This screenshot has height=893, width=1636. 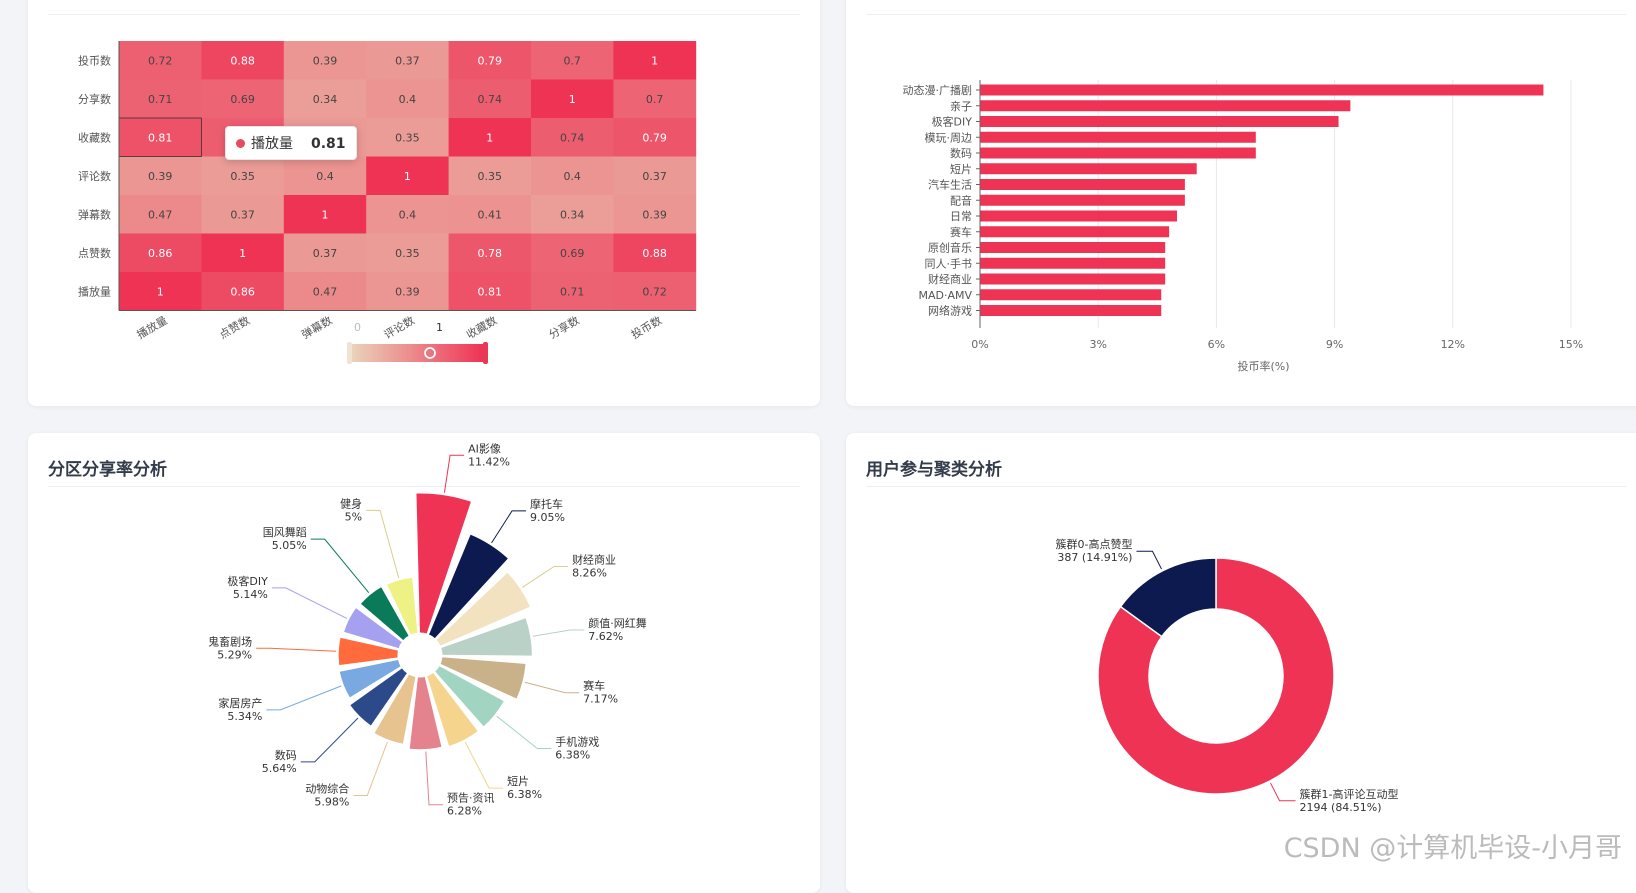 What do you see at coordinates (979, 344) in the screenshot?
I see `bar-x-tick-label: 0%` at bounding box center [979, 344].